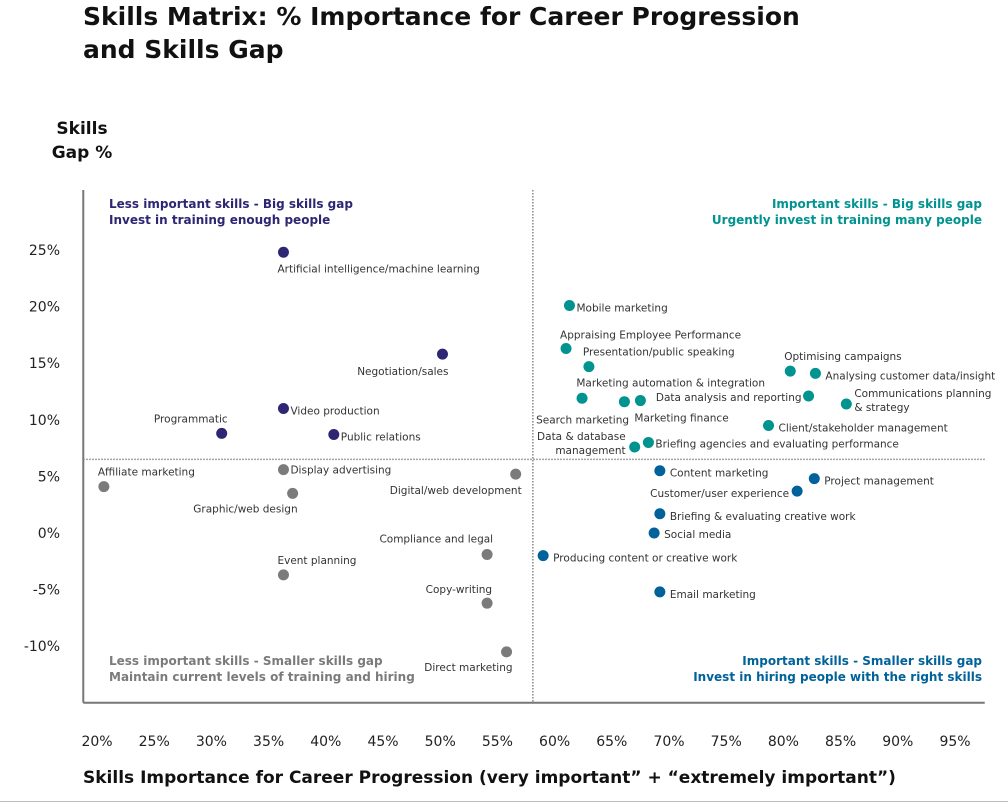 The width and height of the screenshot is (1008, 805). Describe the element at coordinates (729, 398) in the screenshot. I see `data-point-label: Data analysis and reporting` at that location.